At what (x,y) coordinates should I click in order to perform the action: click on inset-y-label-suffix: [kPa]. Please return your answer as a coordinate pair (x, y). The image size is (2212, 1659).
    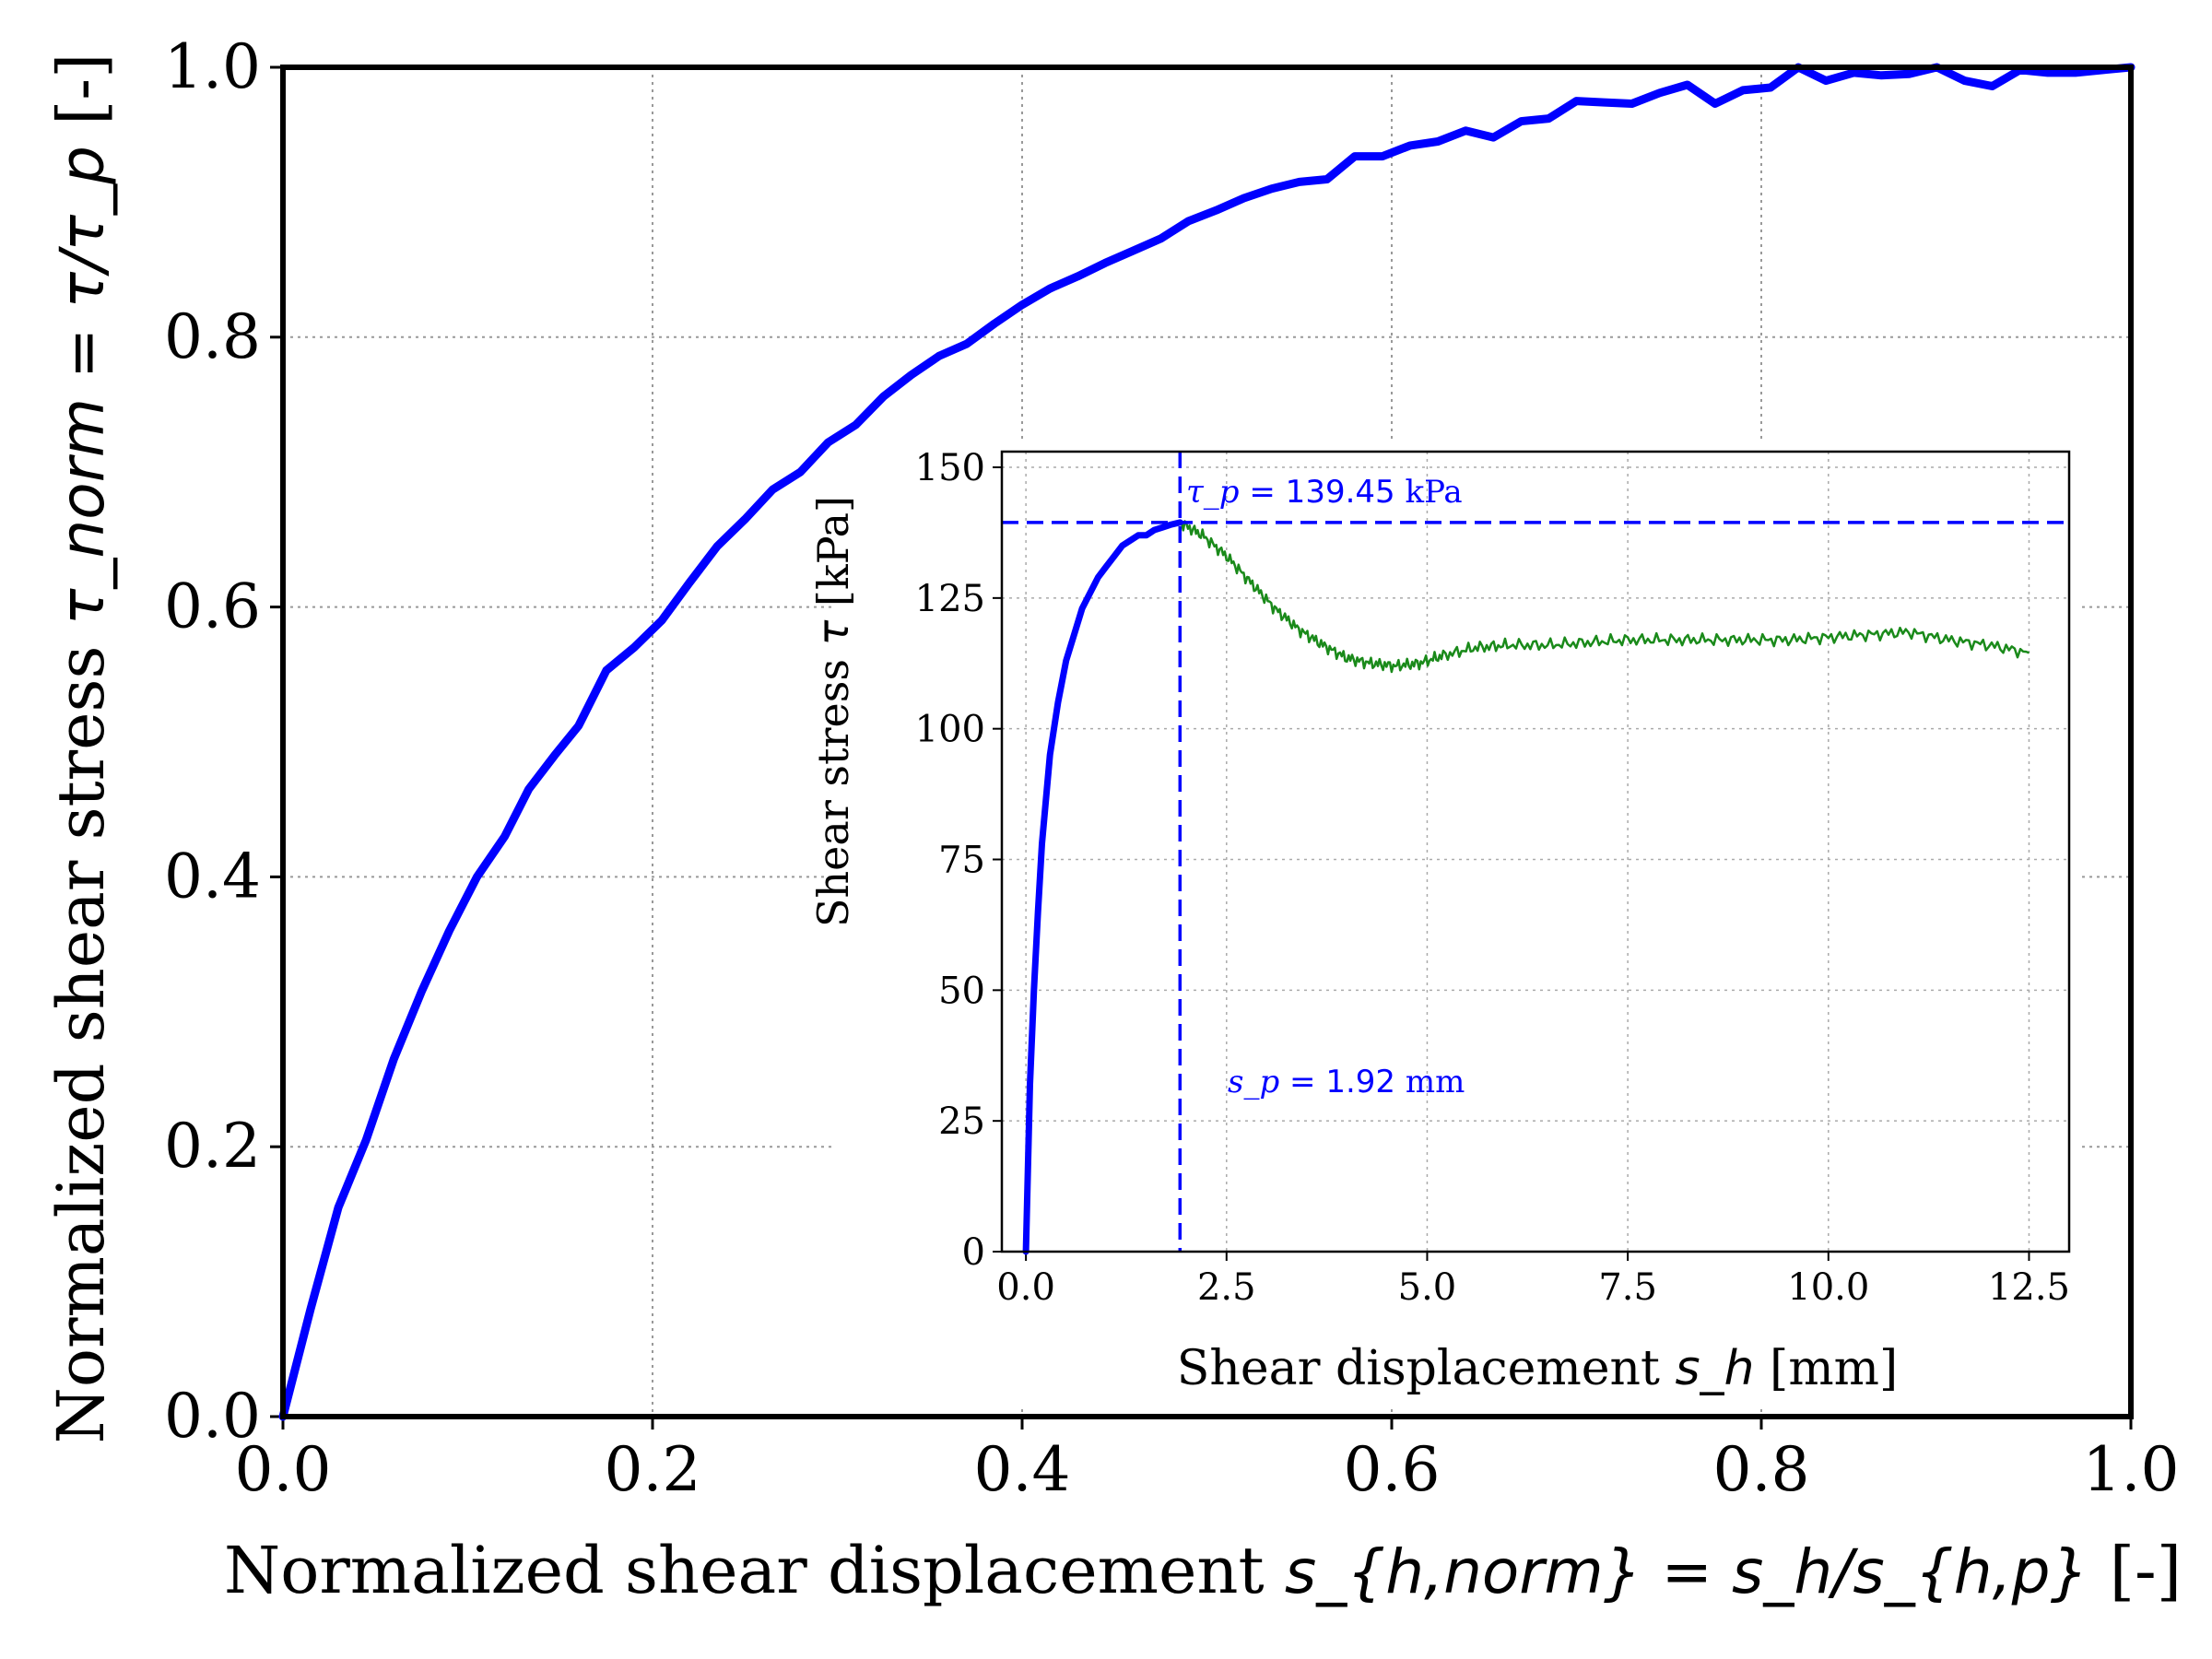
    Looking at the image, I should click on (833, 558).